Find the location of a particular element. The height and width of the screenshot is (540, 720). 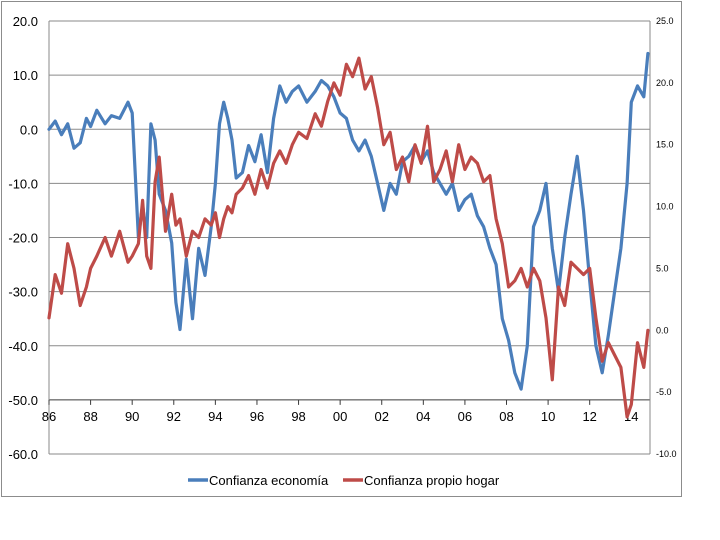

y-right-tick-label: 5.0 is located at coordinates (662, 268).